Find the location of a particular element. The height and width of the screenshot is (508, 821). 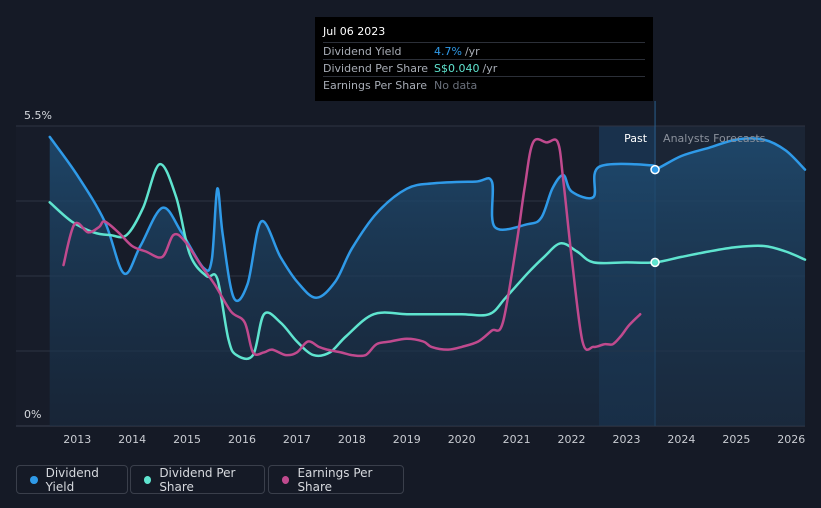

tooltip-label: Dividend Per Share is located at coordinates (376, 68).